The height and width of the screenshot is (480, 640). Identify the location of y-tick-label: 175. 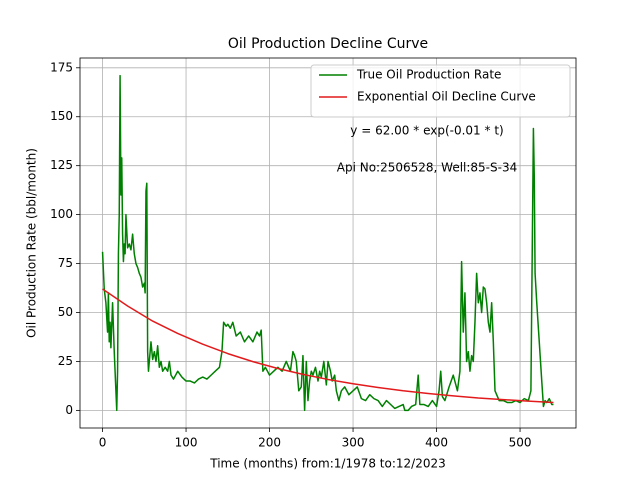
(61, 67).